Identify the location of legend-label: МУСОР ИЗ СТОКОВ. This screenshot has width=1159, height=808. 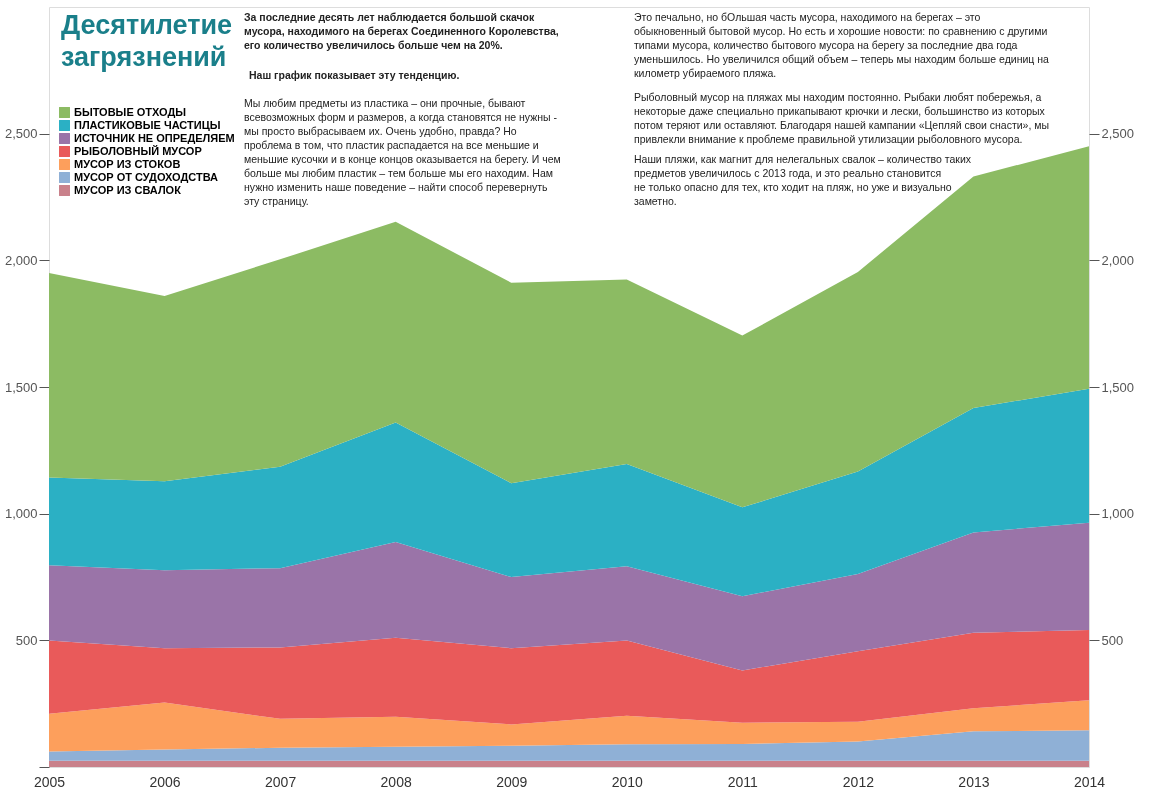
(127, 163).